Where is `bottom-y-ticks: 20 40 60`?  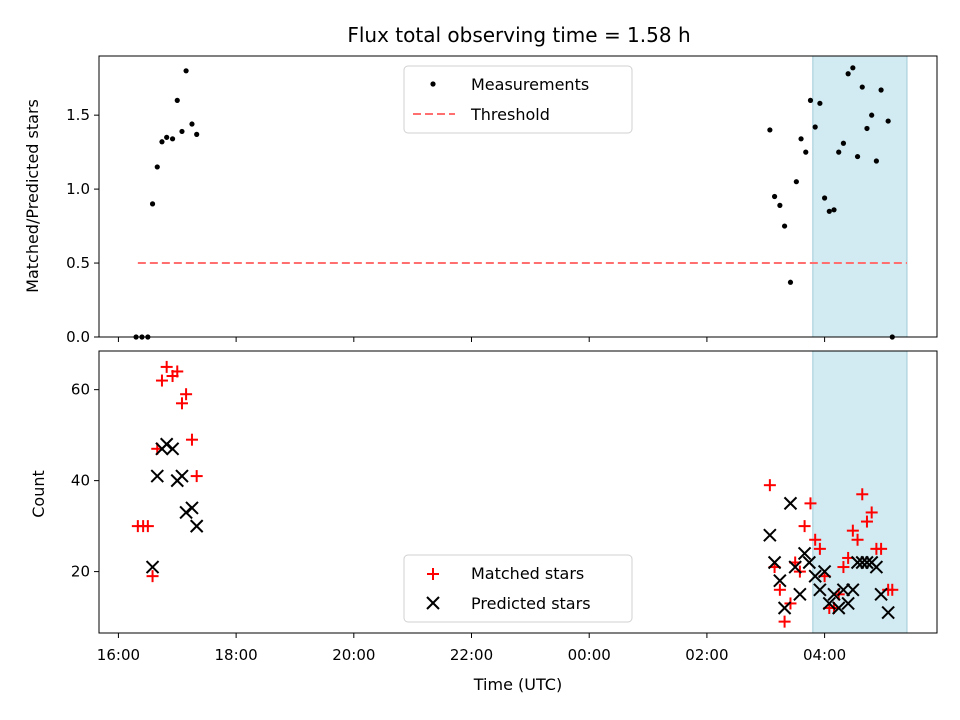
bottom-y-ticks: 20 40 60 is located at coordinates (85, 481).